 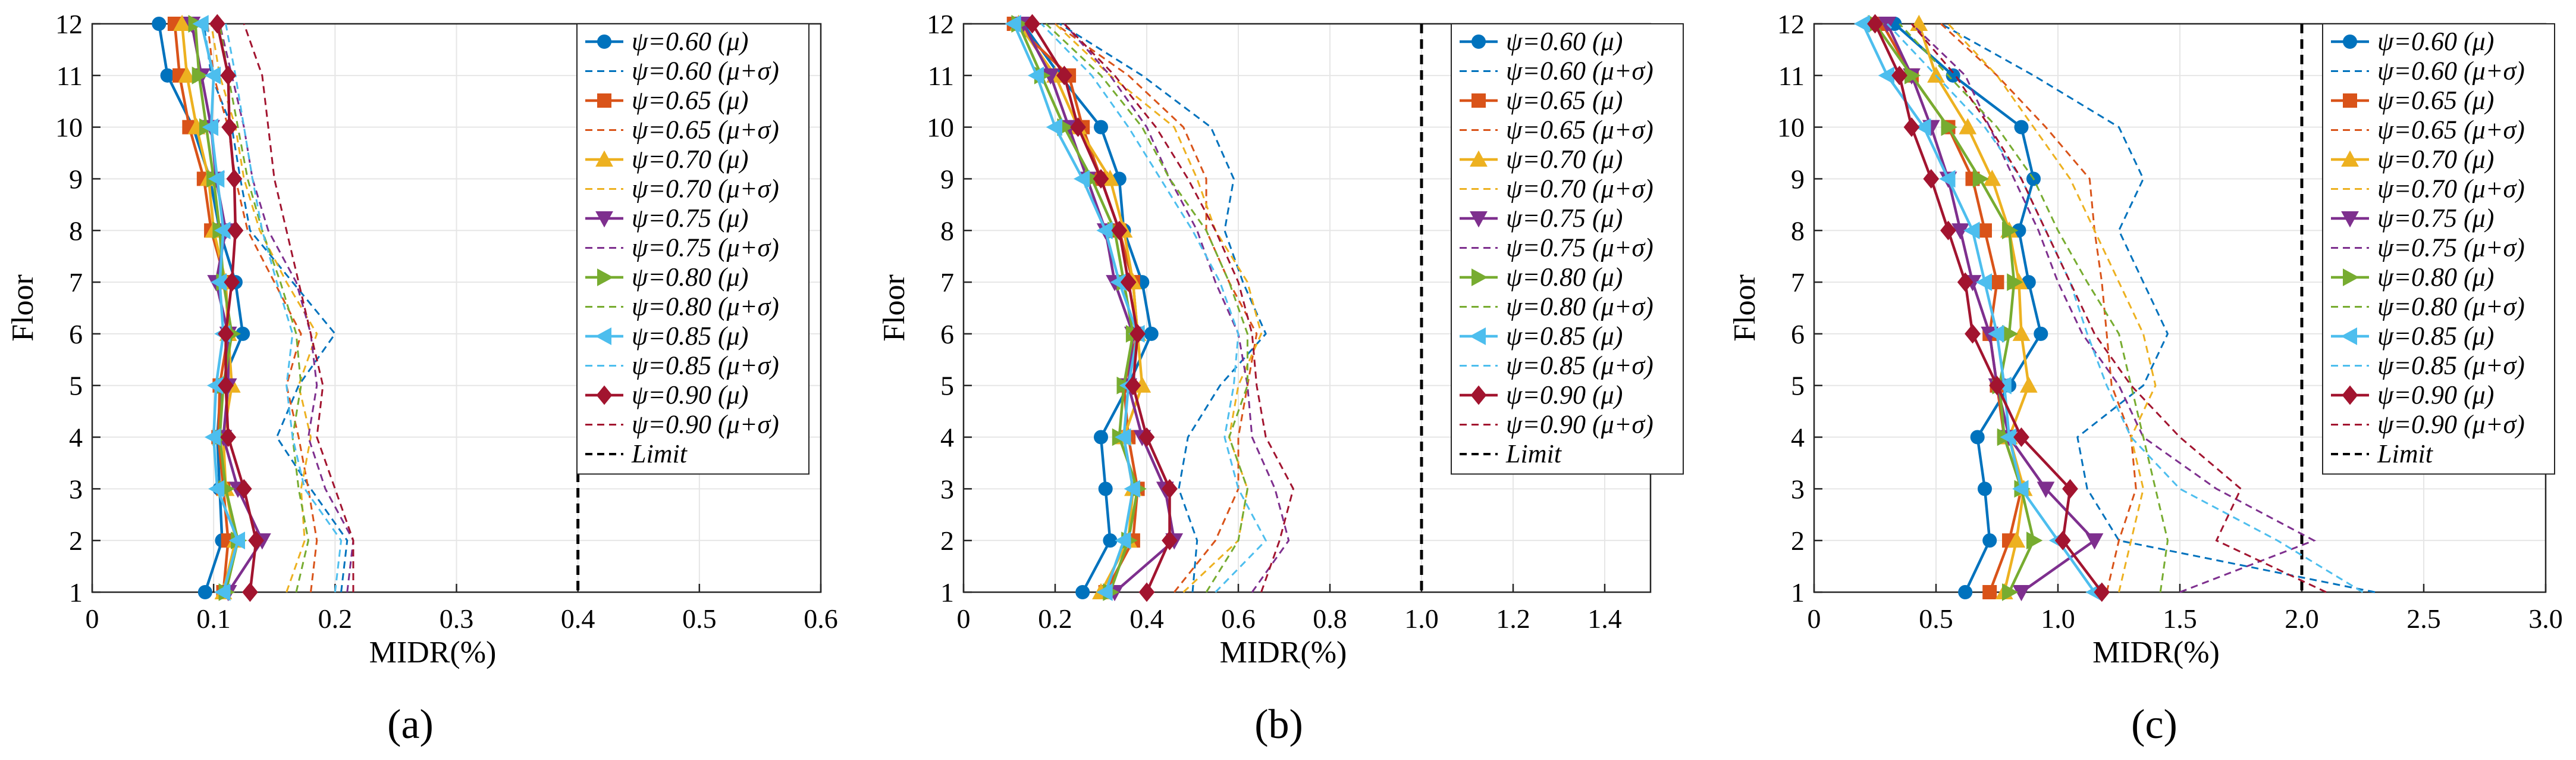 What do you see at coordinates (705, 130) in the screenshot?
I see `legend-label: ψ=0.65 (μ+σ)` at bounding box center [705, 130].